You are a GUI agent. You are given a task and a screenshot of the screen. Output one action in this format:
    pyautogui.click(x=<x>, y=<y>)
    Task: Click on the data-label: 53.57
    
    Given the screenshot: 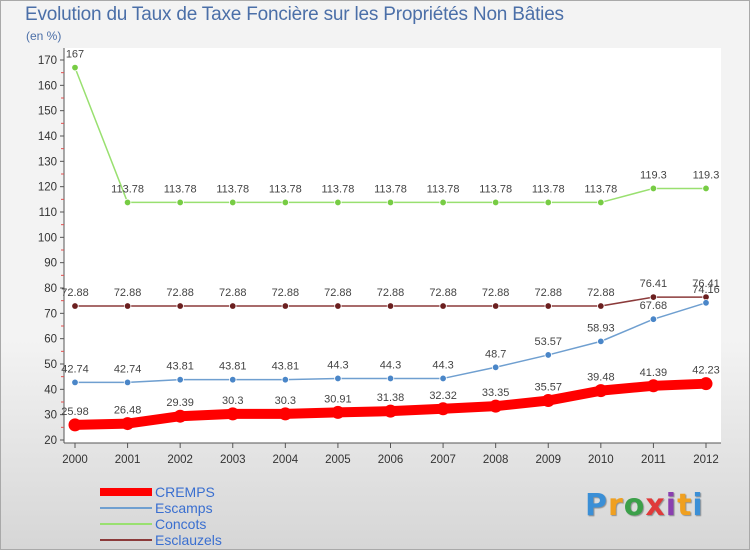 What is the action you would take?
    pyautogui.click(x=548, y=342)
    